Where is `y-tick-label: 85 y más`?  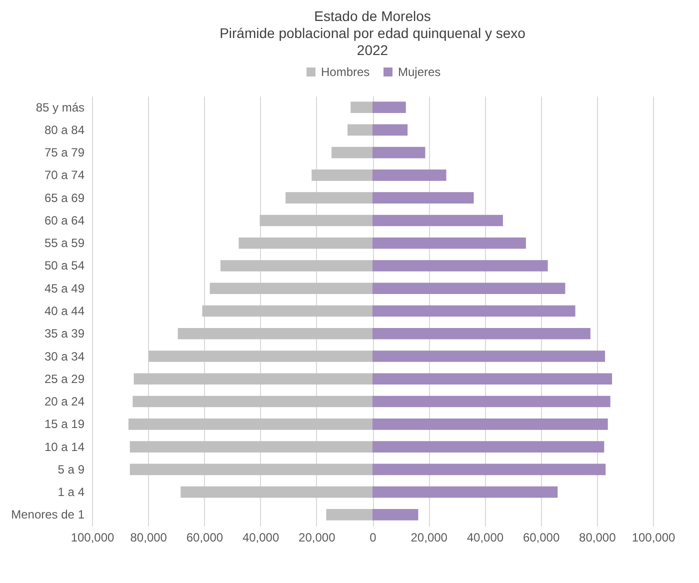
y-tick-label: 85 y más is located at coordinates (60, 107).